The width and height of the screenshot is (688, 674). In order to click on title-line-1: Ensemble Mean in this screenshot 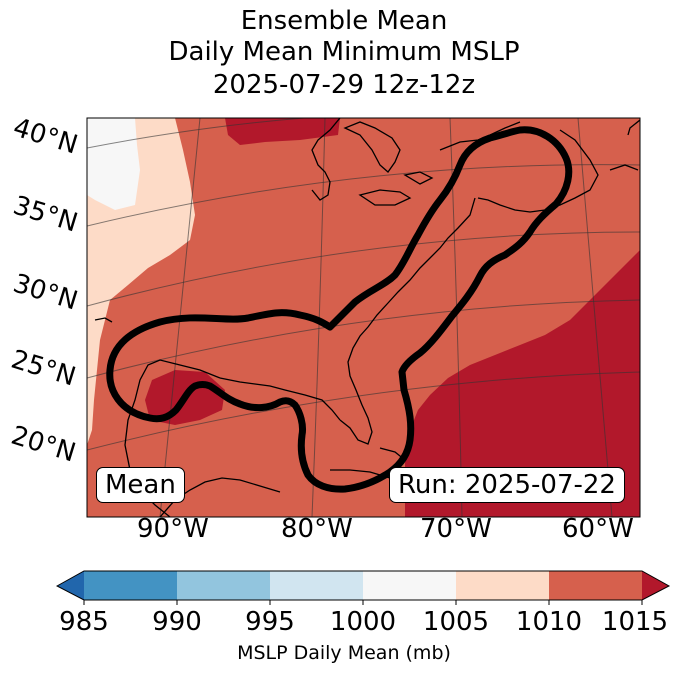, I will do `click(344, 21)`.